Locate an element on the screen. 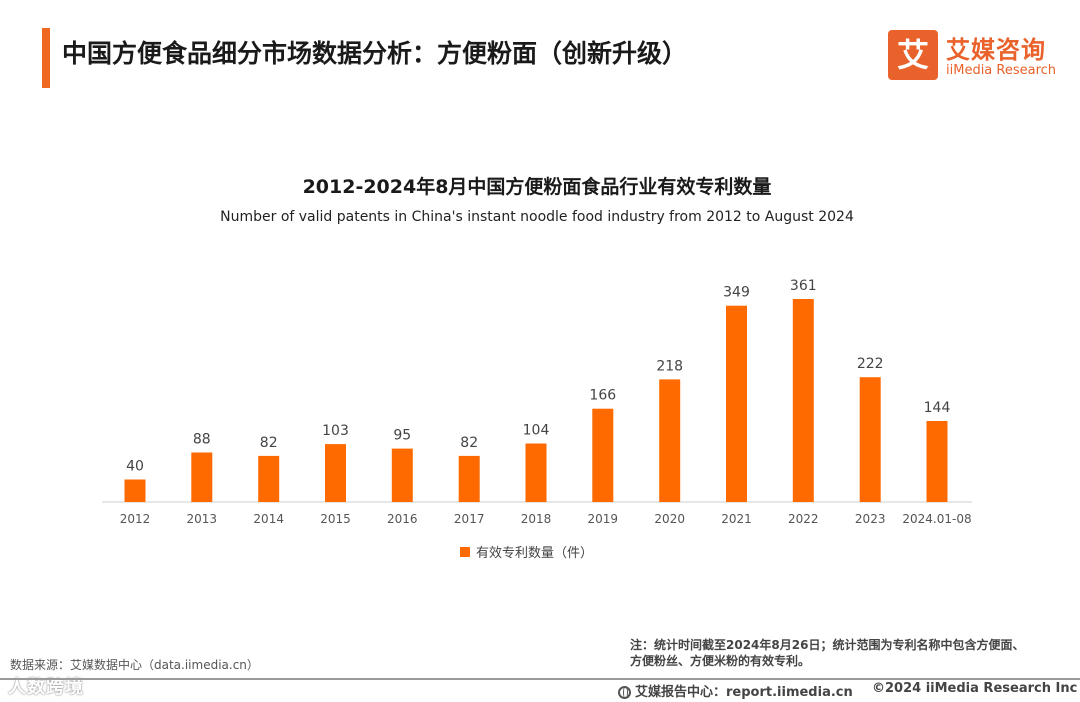 This screenshot has width=1080, height=702. bar-2017 is located at coordinates (469, 478).